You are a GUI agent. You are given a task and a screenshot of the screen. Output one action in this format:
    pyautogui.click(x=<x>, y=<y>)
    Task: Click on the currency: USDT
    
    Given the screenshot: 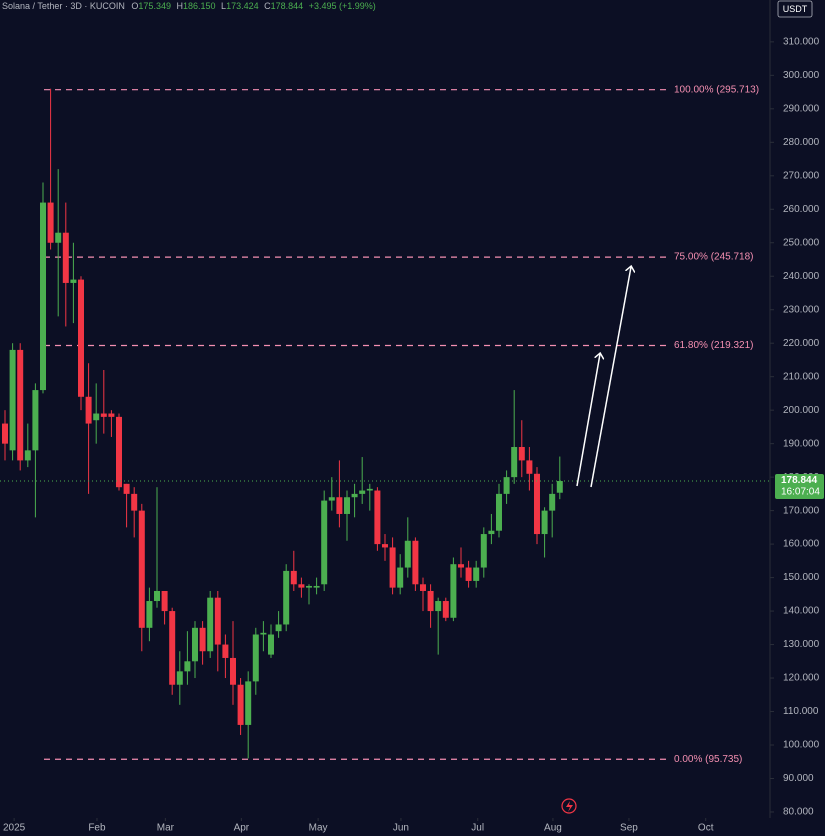 What is the action you would take?
    pyautogui.click(x=795, y=9)
    